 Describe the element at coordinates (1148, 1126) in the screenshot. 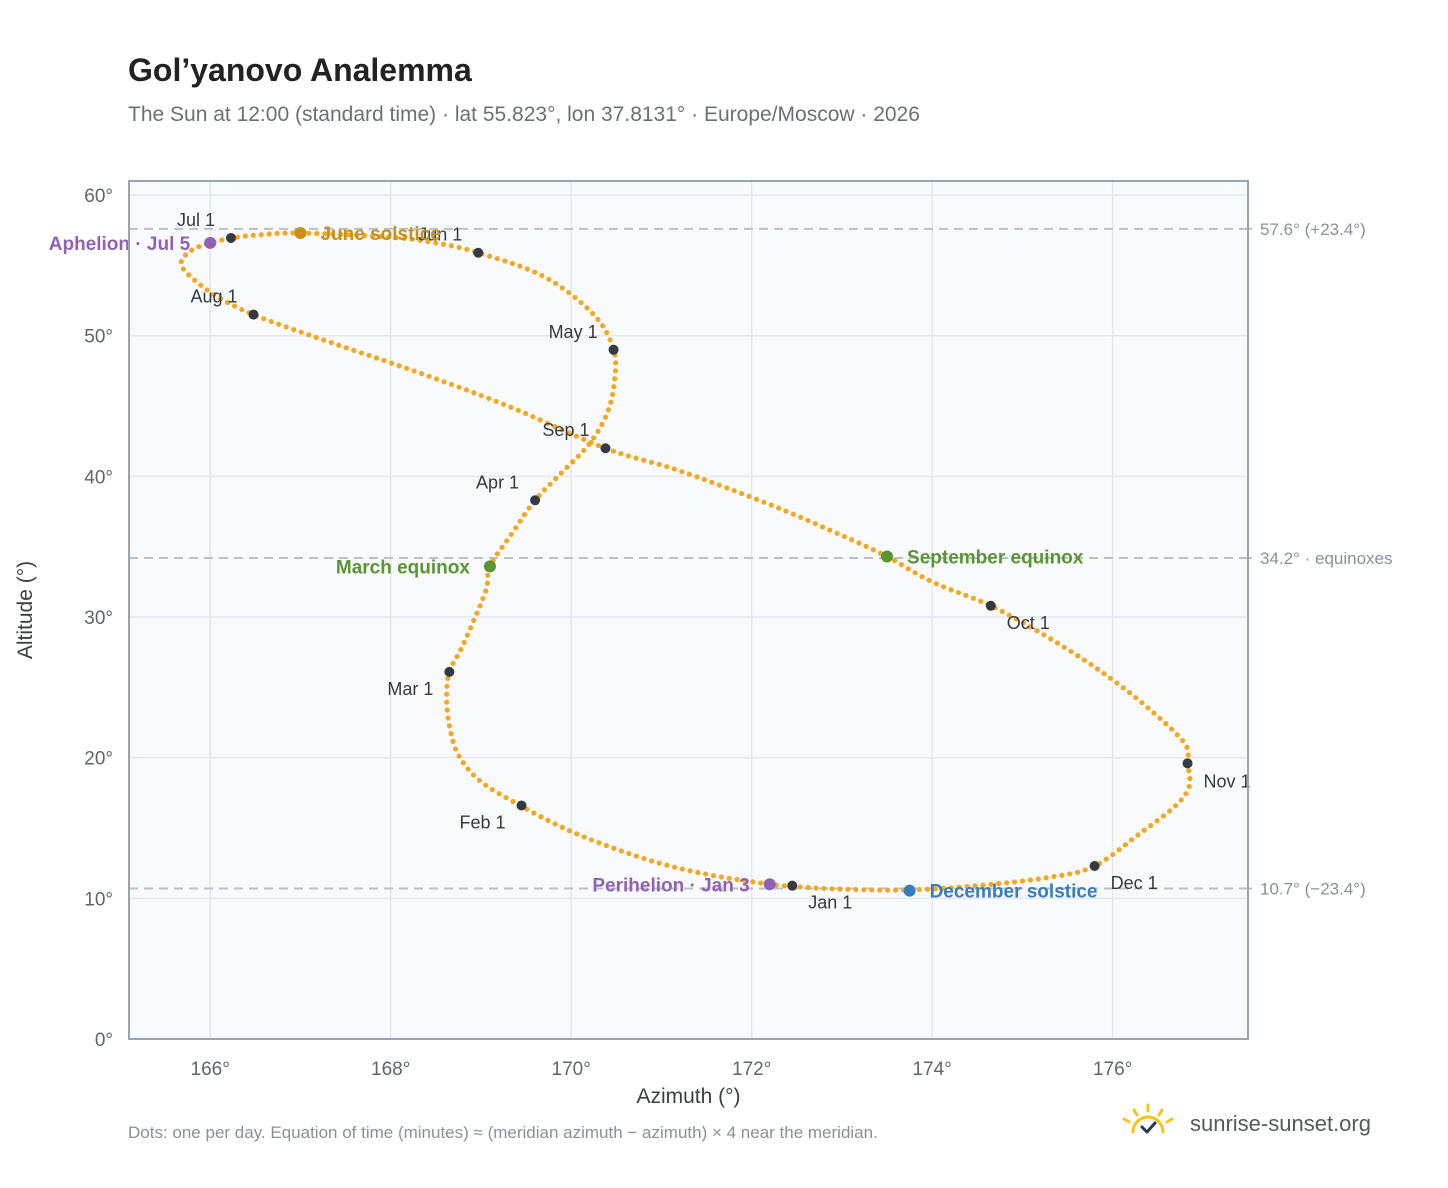

I see `sun-check-icon` at that location.